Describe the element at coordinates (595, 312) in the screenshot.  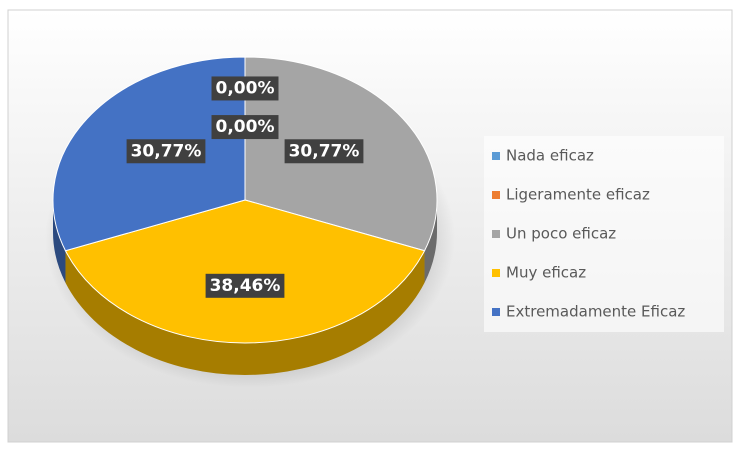
I see `legend-label: Extremadamente Eficaz` at that location.